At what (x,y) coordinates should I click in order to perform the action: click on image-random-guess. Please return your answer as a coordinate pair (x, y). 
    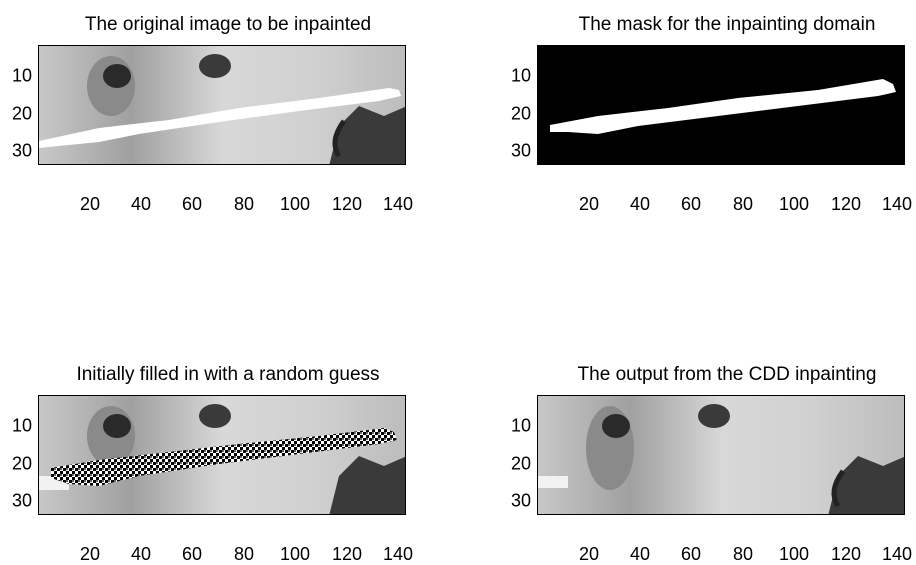
    Looking at the image, I should click on (222, 455).